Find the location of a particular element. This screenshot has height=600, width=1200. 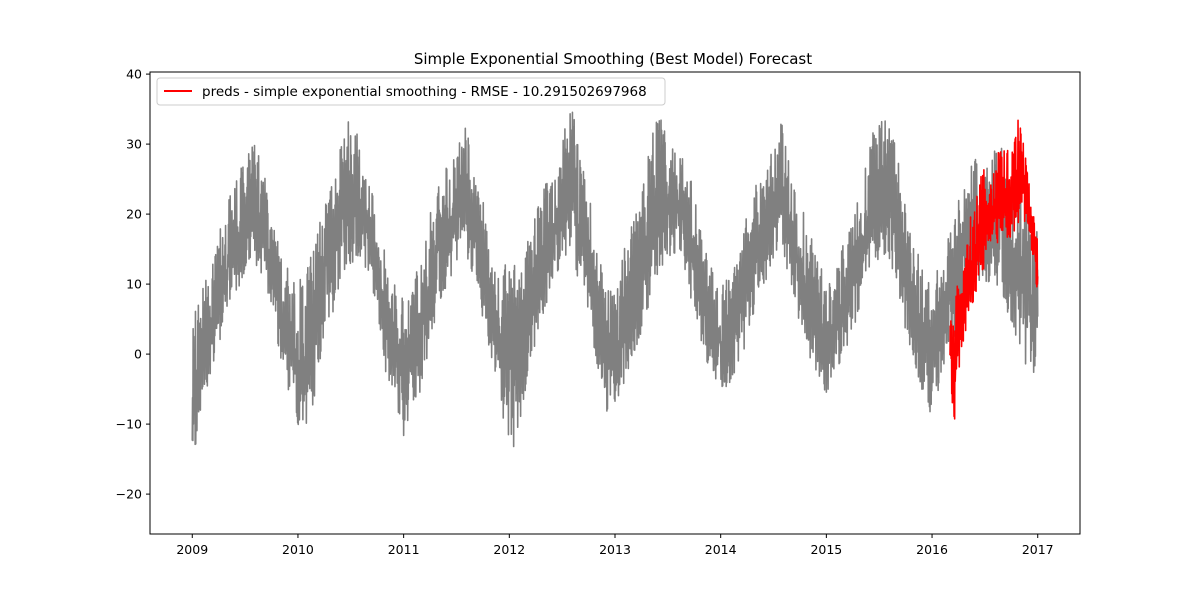

x-tick-label: 2011 is located at coordinates (404, 549).